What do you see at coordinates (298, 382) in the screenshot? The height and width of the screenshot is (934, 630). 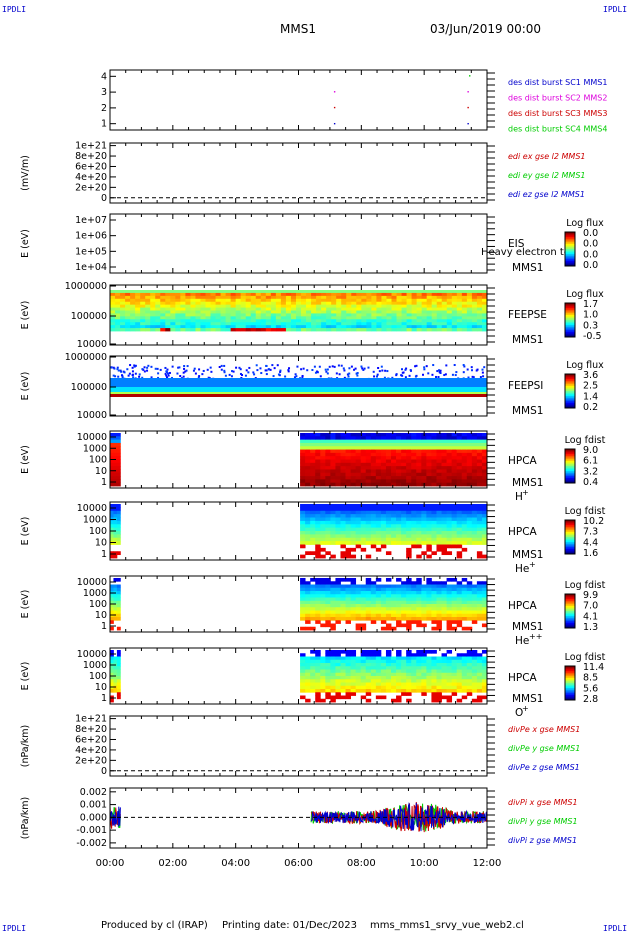 I see `feepsi-band` at bounding box center [298, 382].